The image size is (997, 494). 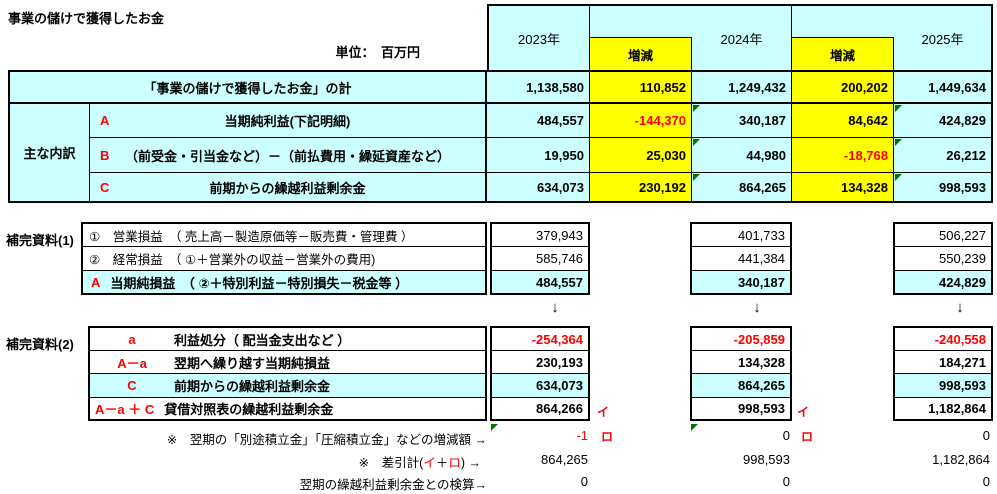 I want to click on supp1-values-2025: 506,227 550,239 424,829, so click(x=943, y=258).